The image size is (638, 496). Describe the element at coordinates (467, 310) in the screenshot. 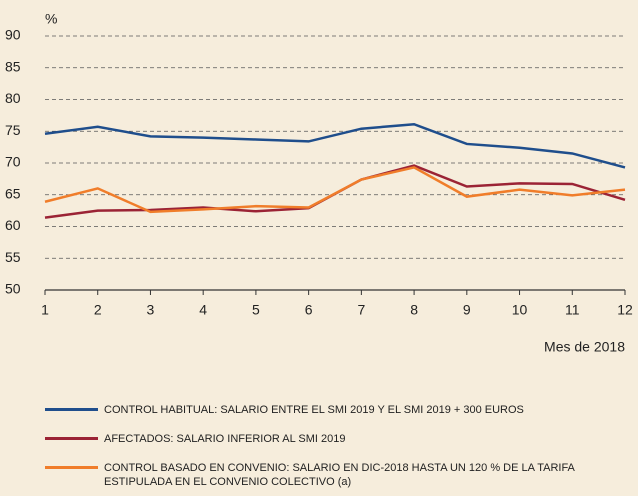

I see `x-tick-label: 9` at that location.